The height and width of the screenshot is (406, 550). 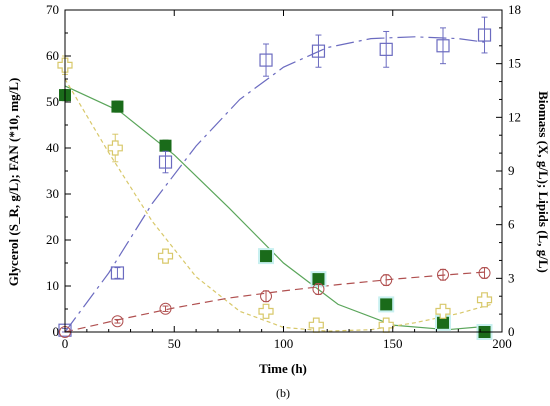 What do you see at coordinates (174, 343) in the screenshot?
I see `x-tick-label: 50` at bounding box center [174, 343].